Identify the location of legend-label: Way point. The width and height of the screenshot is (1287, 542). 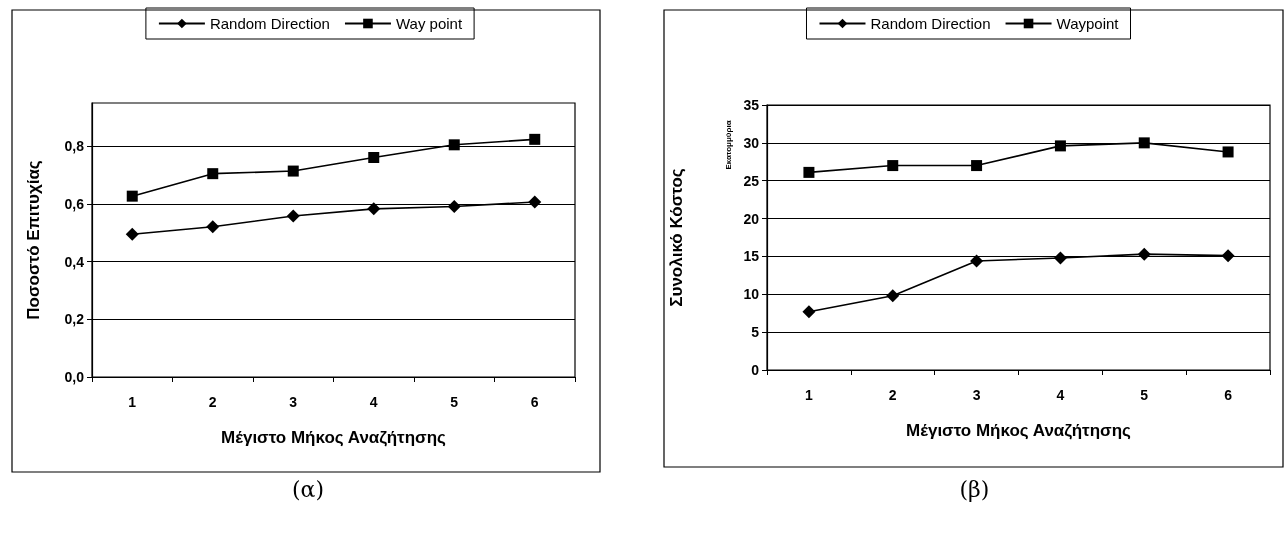
(429, 23).